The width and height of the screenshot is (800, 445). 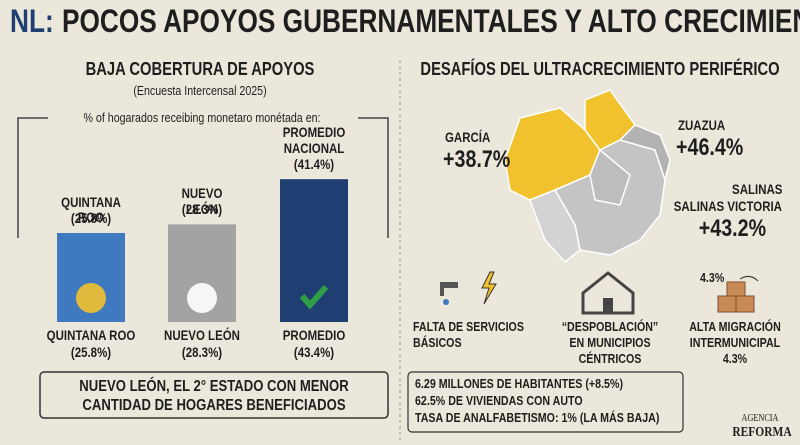 I want to click on check-icon, so click(x=314, y=297).